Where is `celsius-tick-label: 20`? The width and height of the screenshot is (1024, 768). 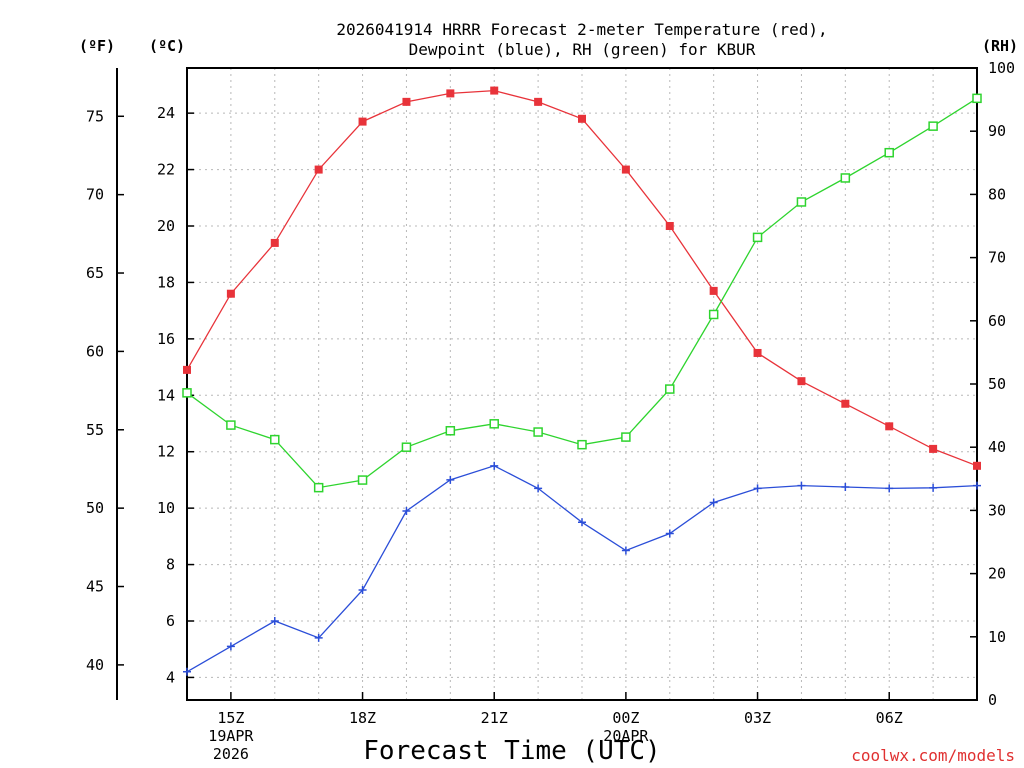 celsius-tick-label: 20 is located at coordinates (166, 226).